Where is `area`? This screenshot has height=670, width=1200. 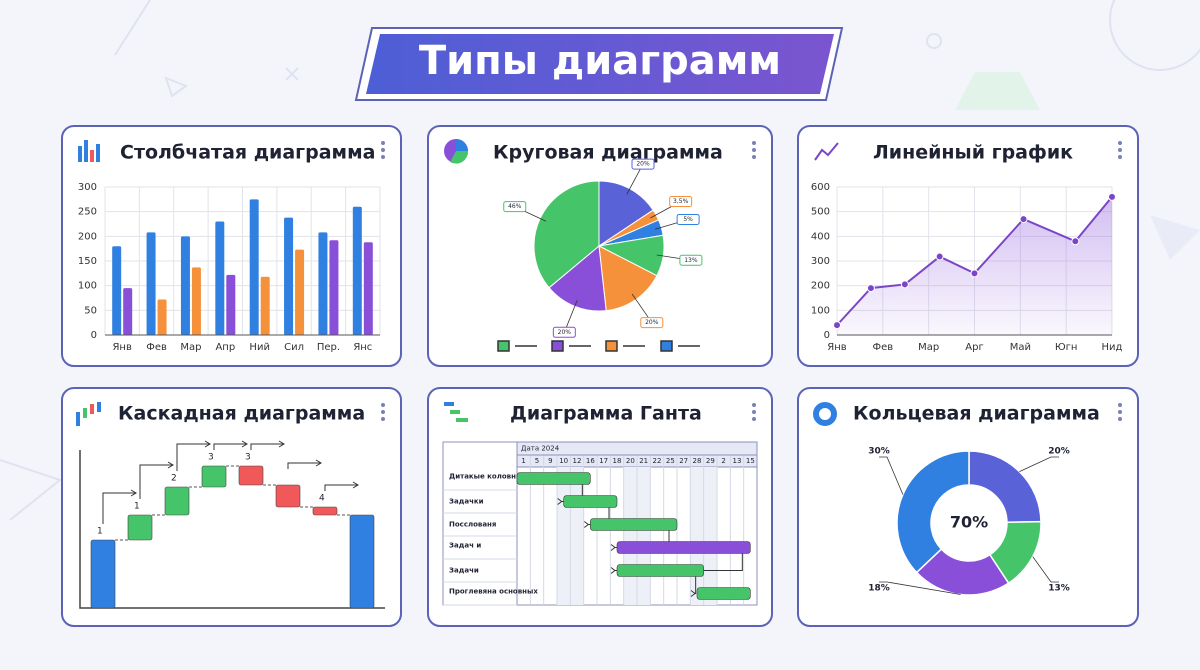 area is located at coordinates (974, 265).